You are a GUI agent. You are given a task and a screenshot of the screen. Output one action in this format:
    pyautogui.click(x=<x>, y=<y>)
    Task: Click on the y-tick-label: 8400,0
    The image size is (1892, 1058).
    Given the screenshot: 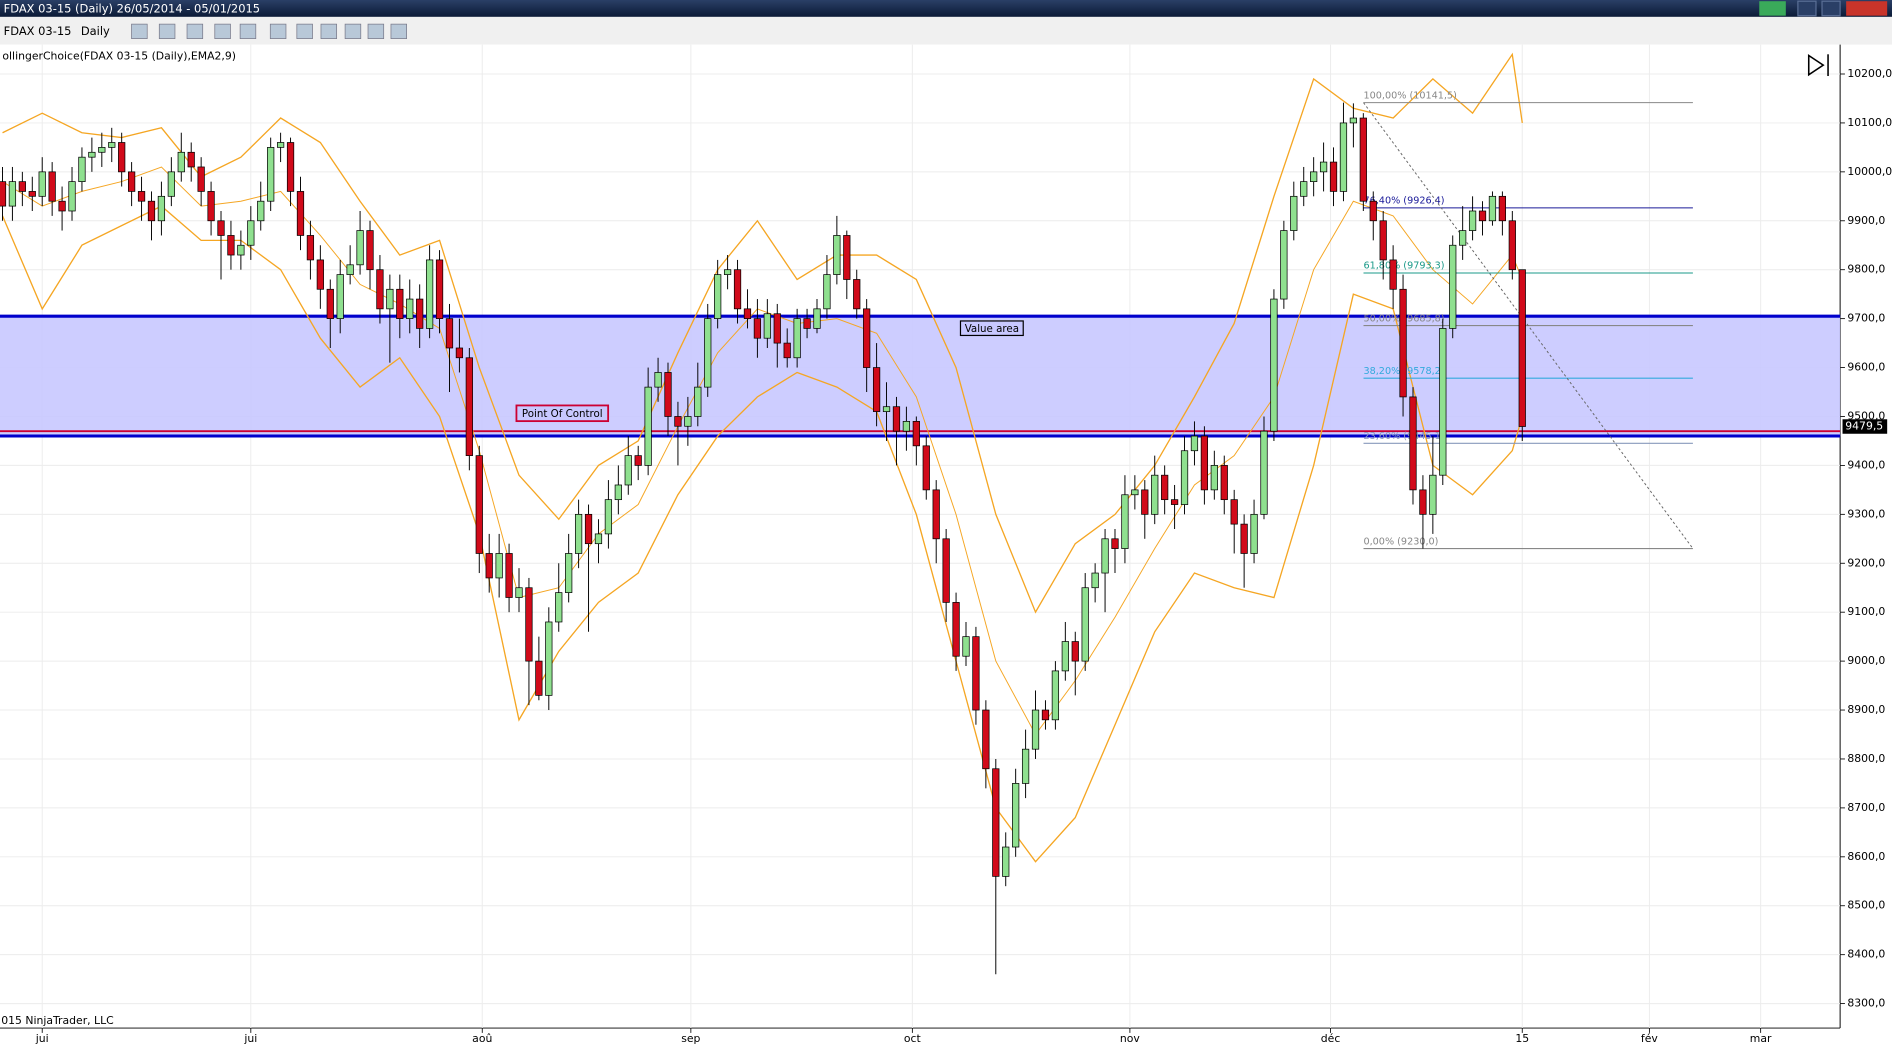 What is the action you would take?
    pyautogui.click(x=1866, y=954)
    